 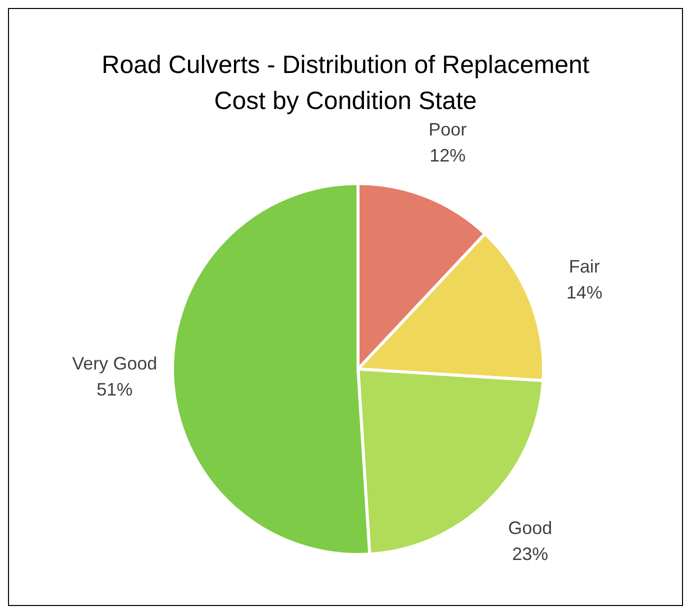 What do you see at coordinates (114, 390) in the screenshot?
I see `data-label: 51%` at bounding box center [114, 390].